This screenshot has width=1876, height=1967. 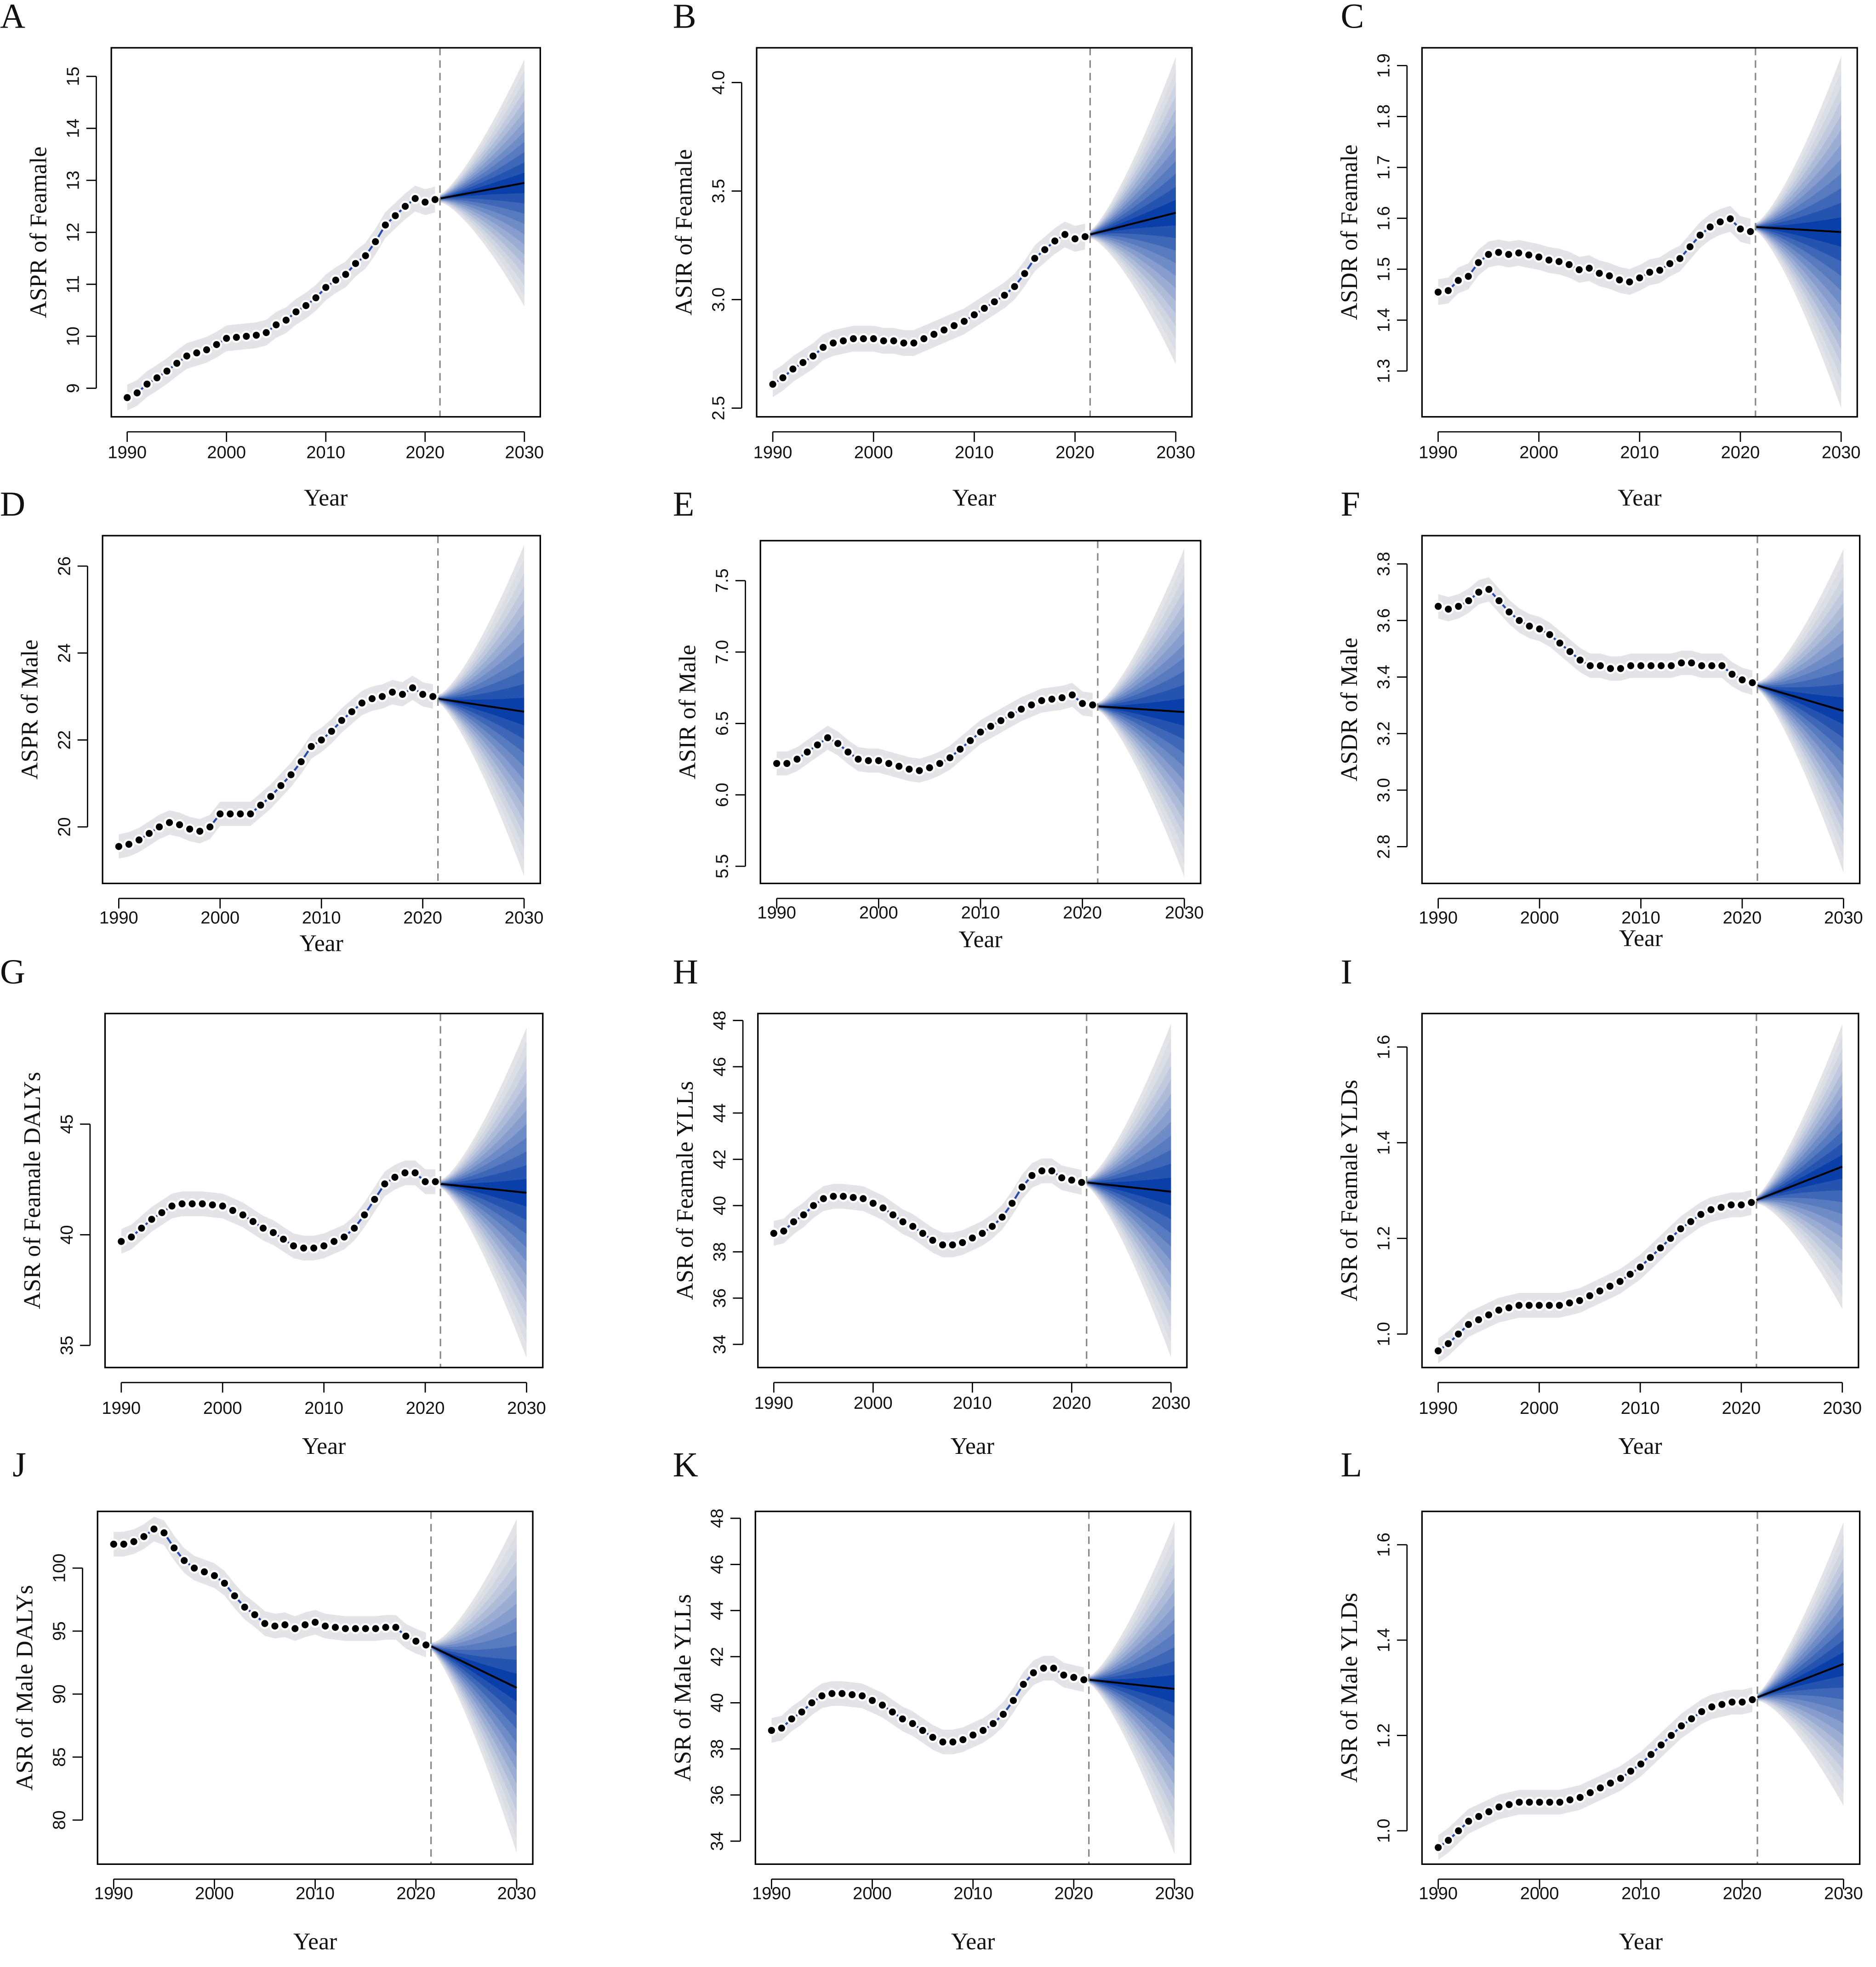 I want to click on y-tick-label: 3.4, so click(x=1384, y=677).